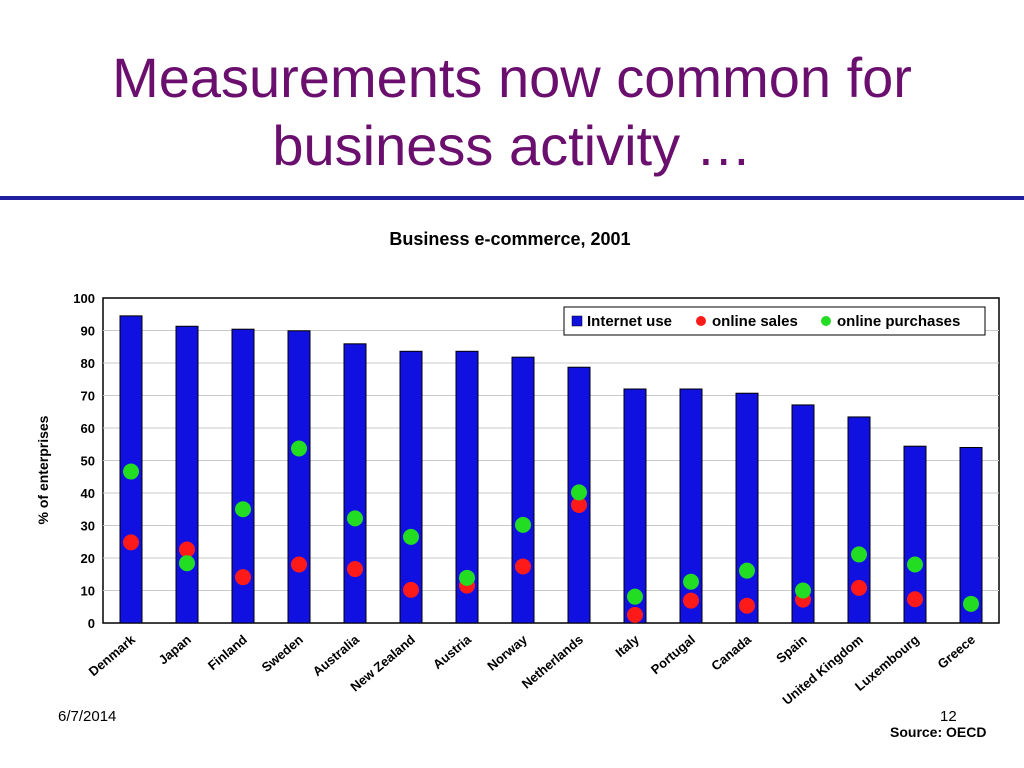 The height and width of the screenshot is (768, 1024). What do you see at coordinates (227, 652) in the screenshot?
I see `x-tick-label-finland: Finland` at bounding box center [227, 652].